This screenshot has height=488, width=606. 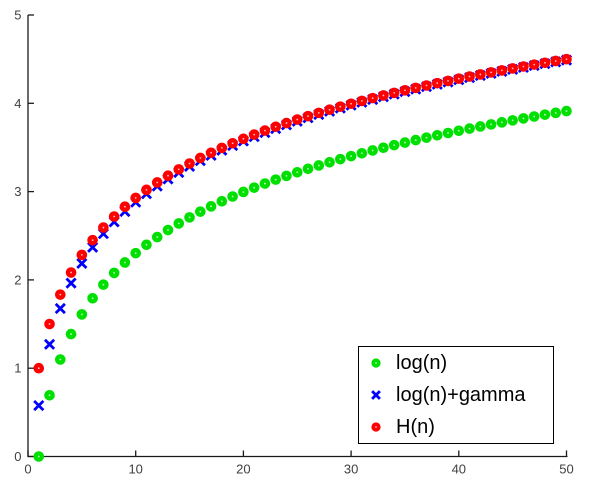 What do you see at coordinates (459, 469) in the screenshot?
I see `x-tick-label: 40` at bounding box center [459, 469].